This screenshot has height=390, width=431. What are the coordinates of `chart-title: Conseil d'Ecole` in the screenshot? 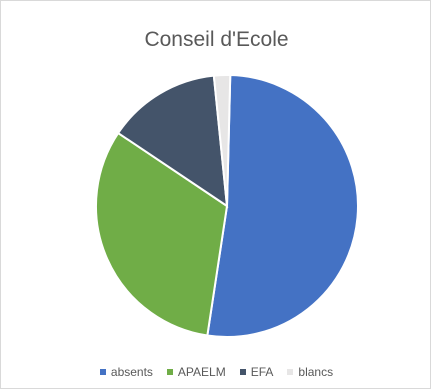 It's located at (216, 39).